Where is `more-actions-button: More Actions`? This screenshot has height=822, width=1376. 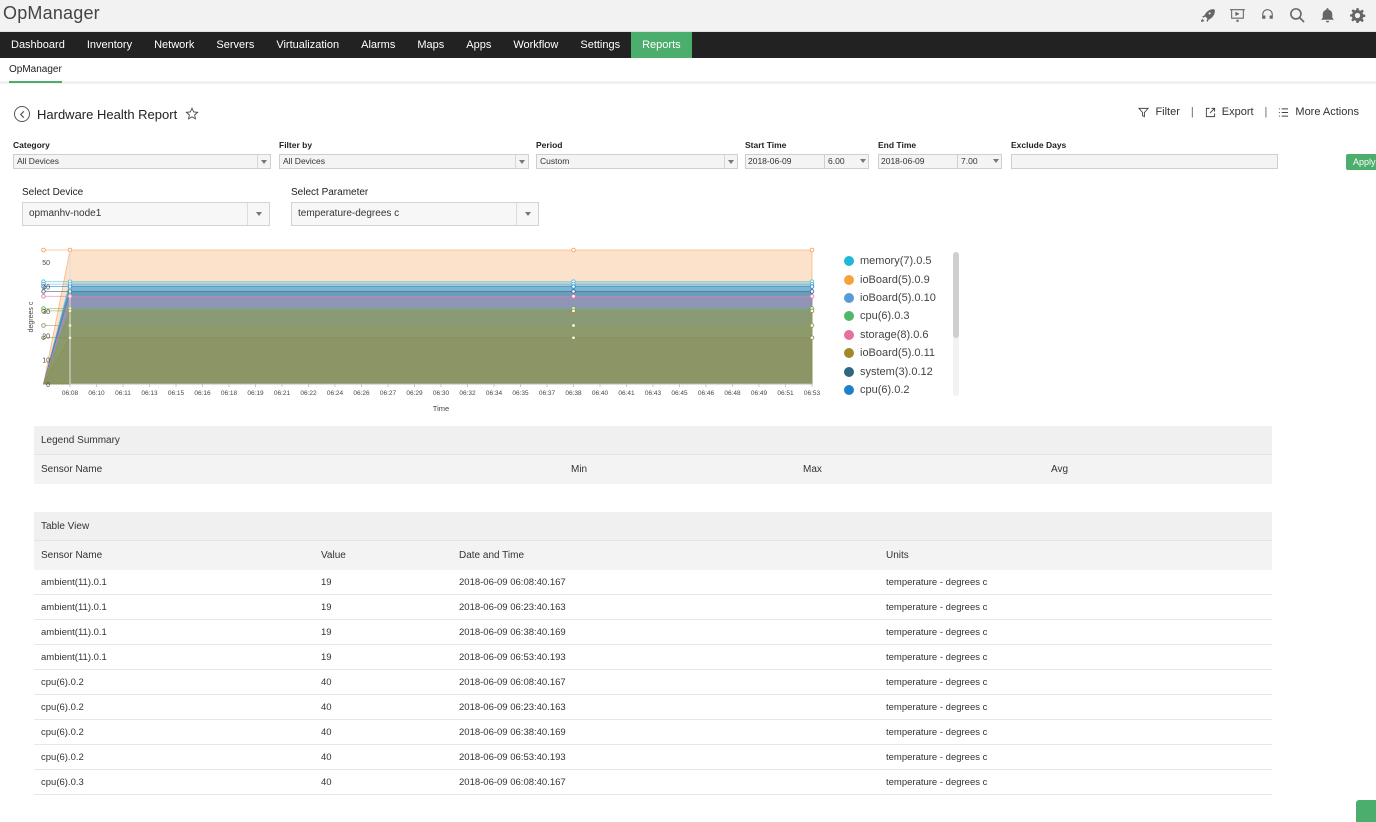 more-actions-button: More Actions is located at coordinates (1318, 112).